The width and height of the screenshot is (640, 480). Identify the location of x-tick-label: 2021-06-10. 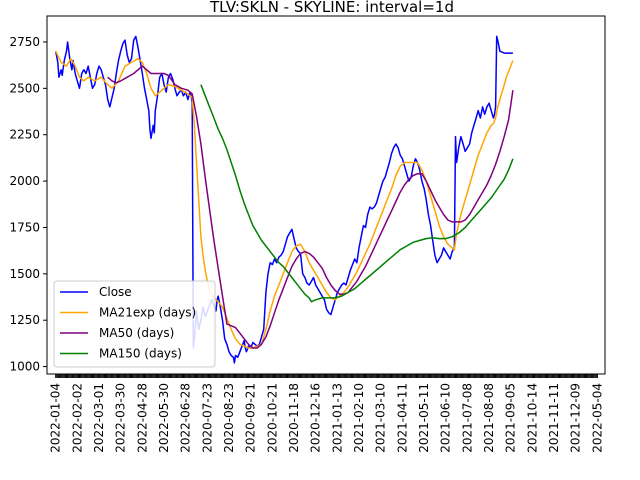
(446, 418).